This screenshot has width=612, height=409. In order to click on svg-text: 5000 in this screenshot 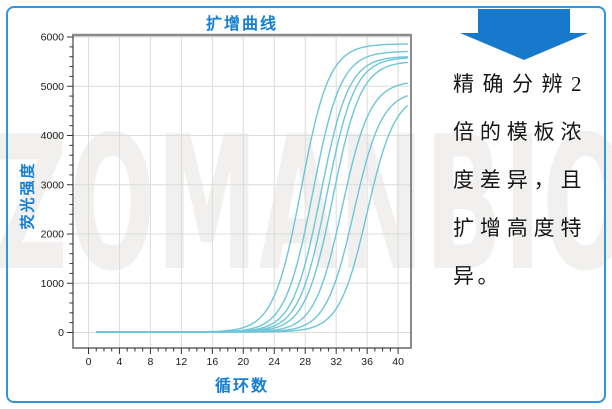, I will do `click(53, 87)`.